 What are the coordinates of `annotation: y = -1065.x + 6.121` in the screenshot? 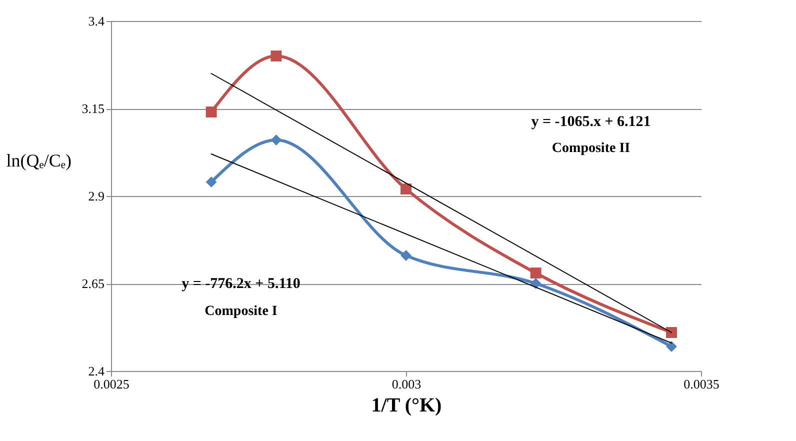 It's located at (591, 122).